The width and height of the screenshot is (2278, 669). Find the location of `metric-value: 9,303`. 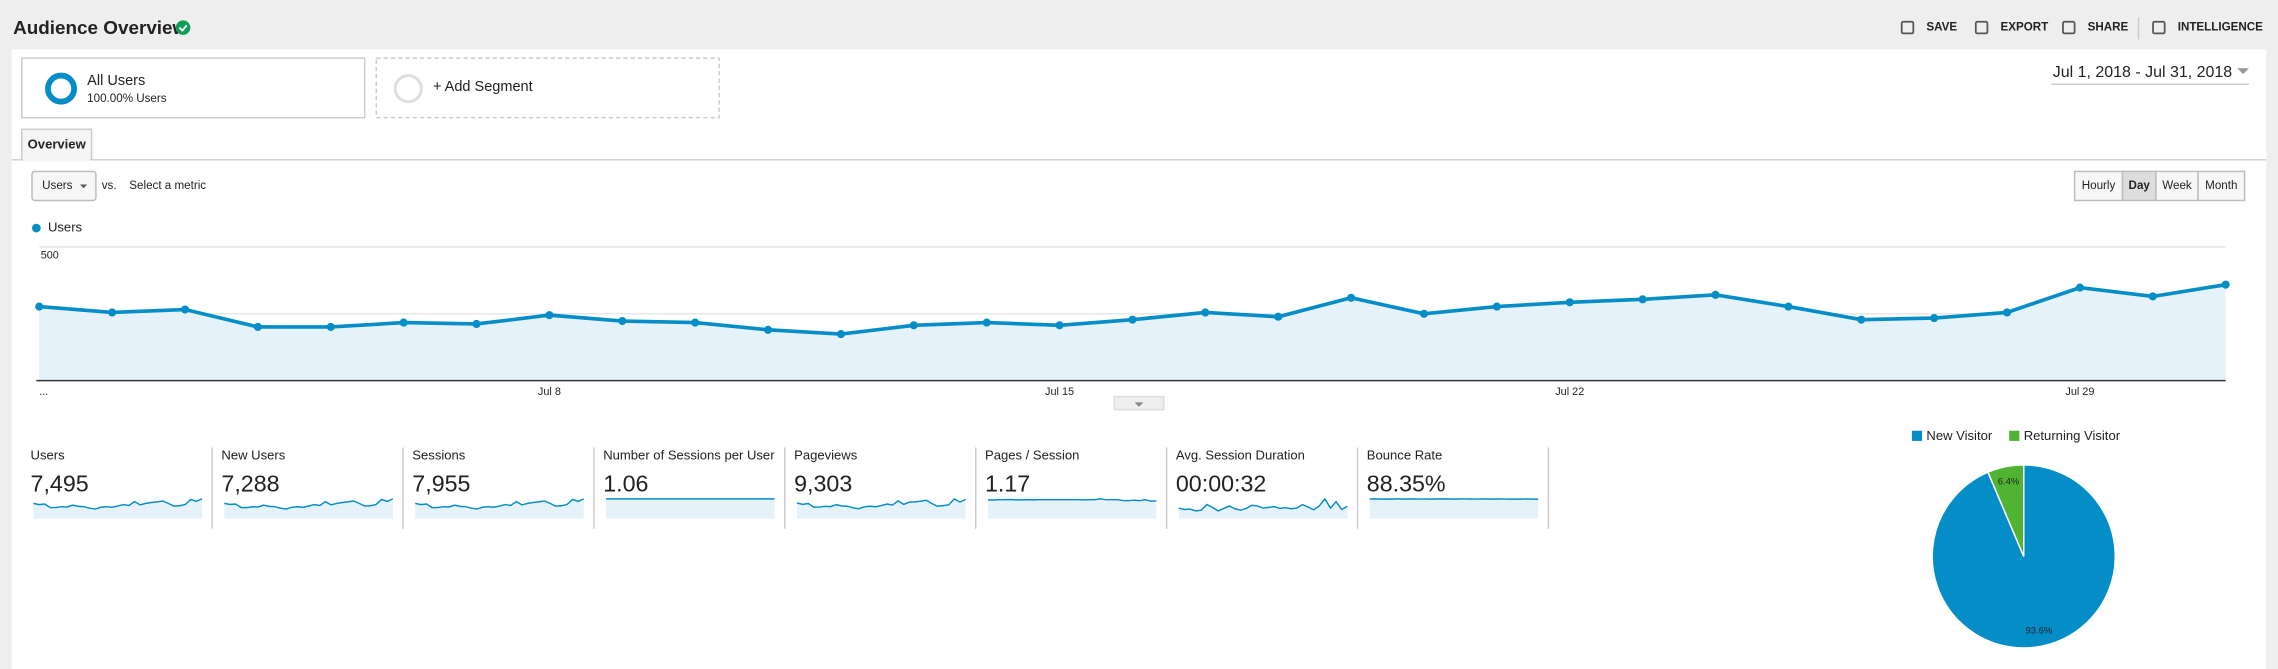

metric-value: 9,303 is located at coordinates (823, 483).